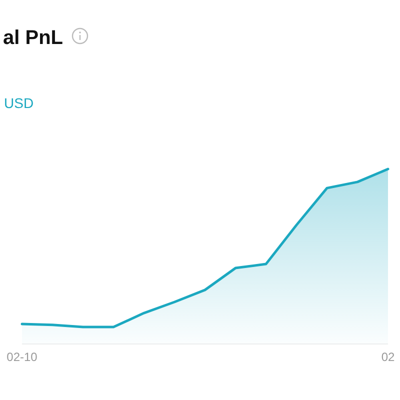 This screenshot has width=400, height=400. Describe the element at coordinates (22, 357) in the screenshot. I see `x-tick-label: 02-10` at that location.